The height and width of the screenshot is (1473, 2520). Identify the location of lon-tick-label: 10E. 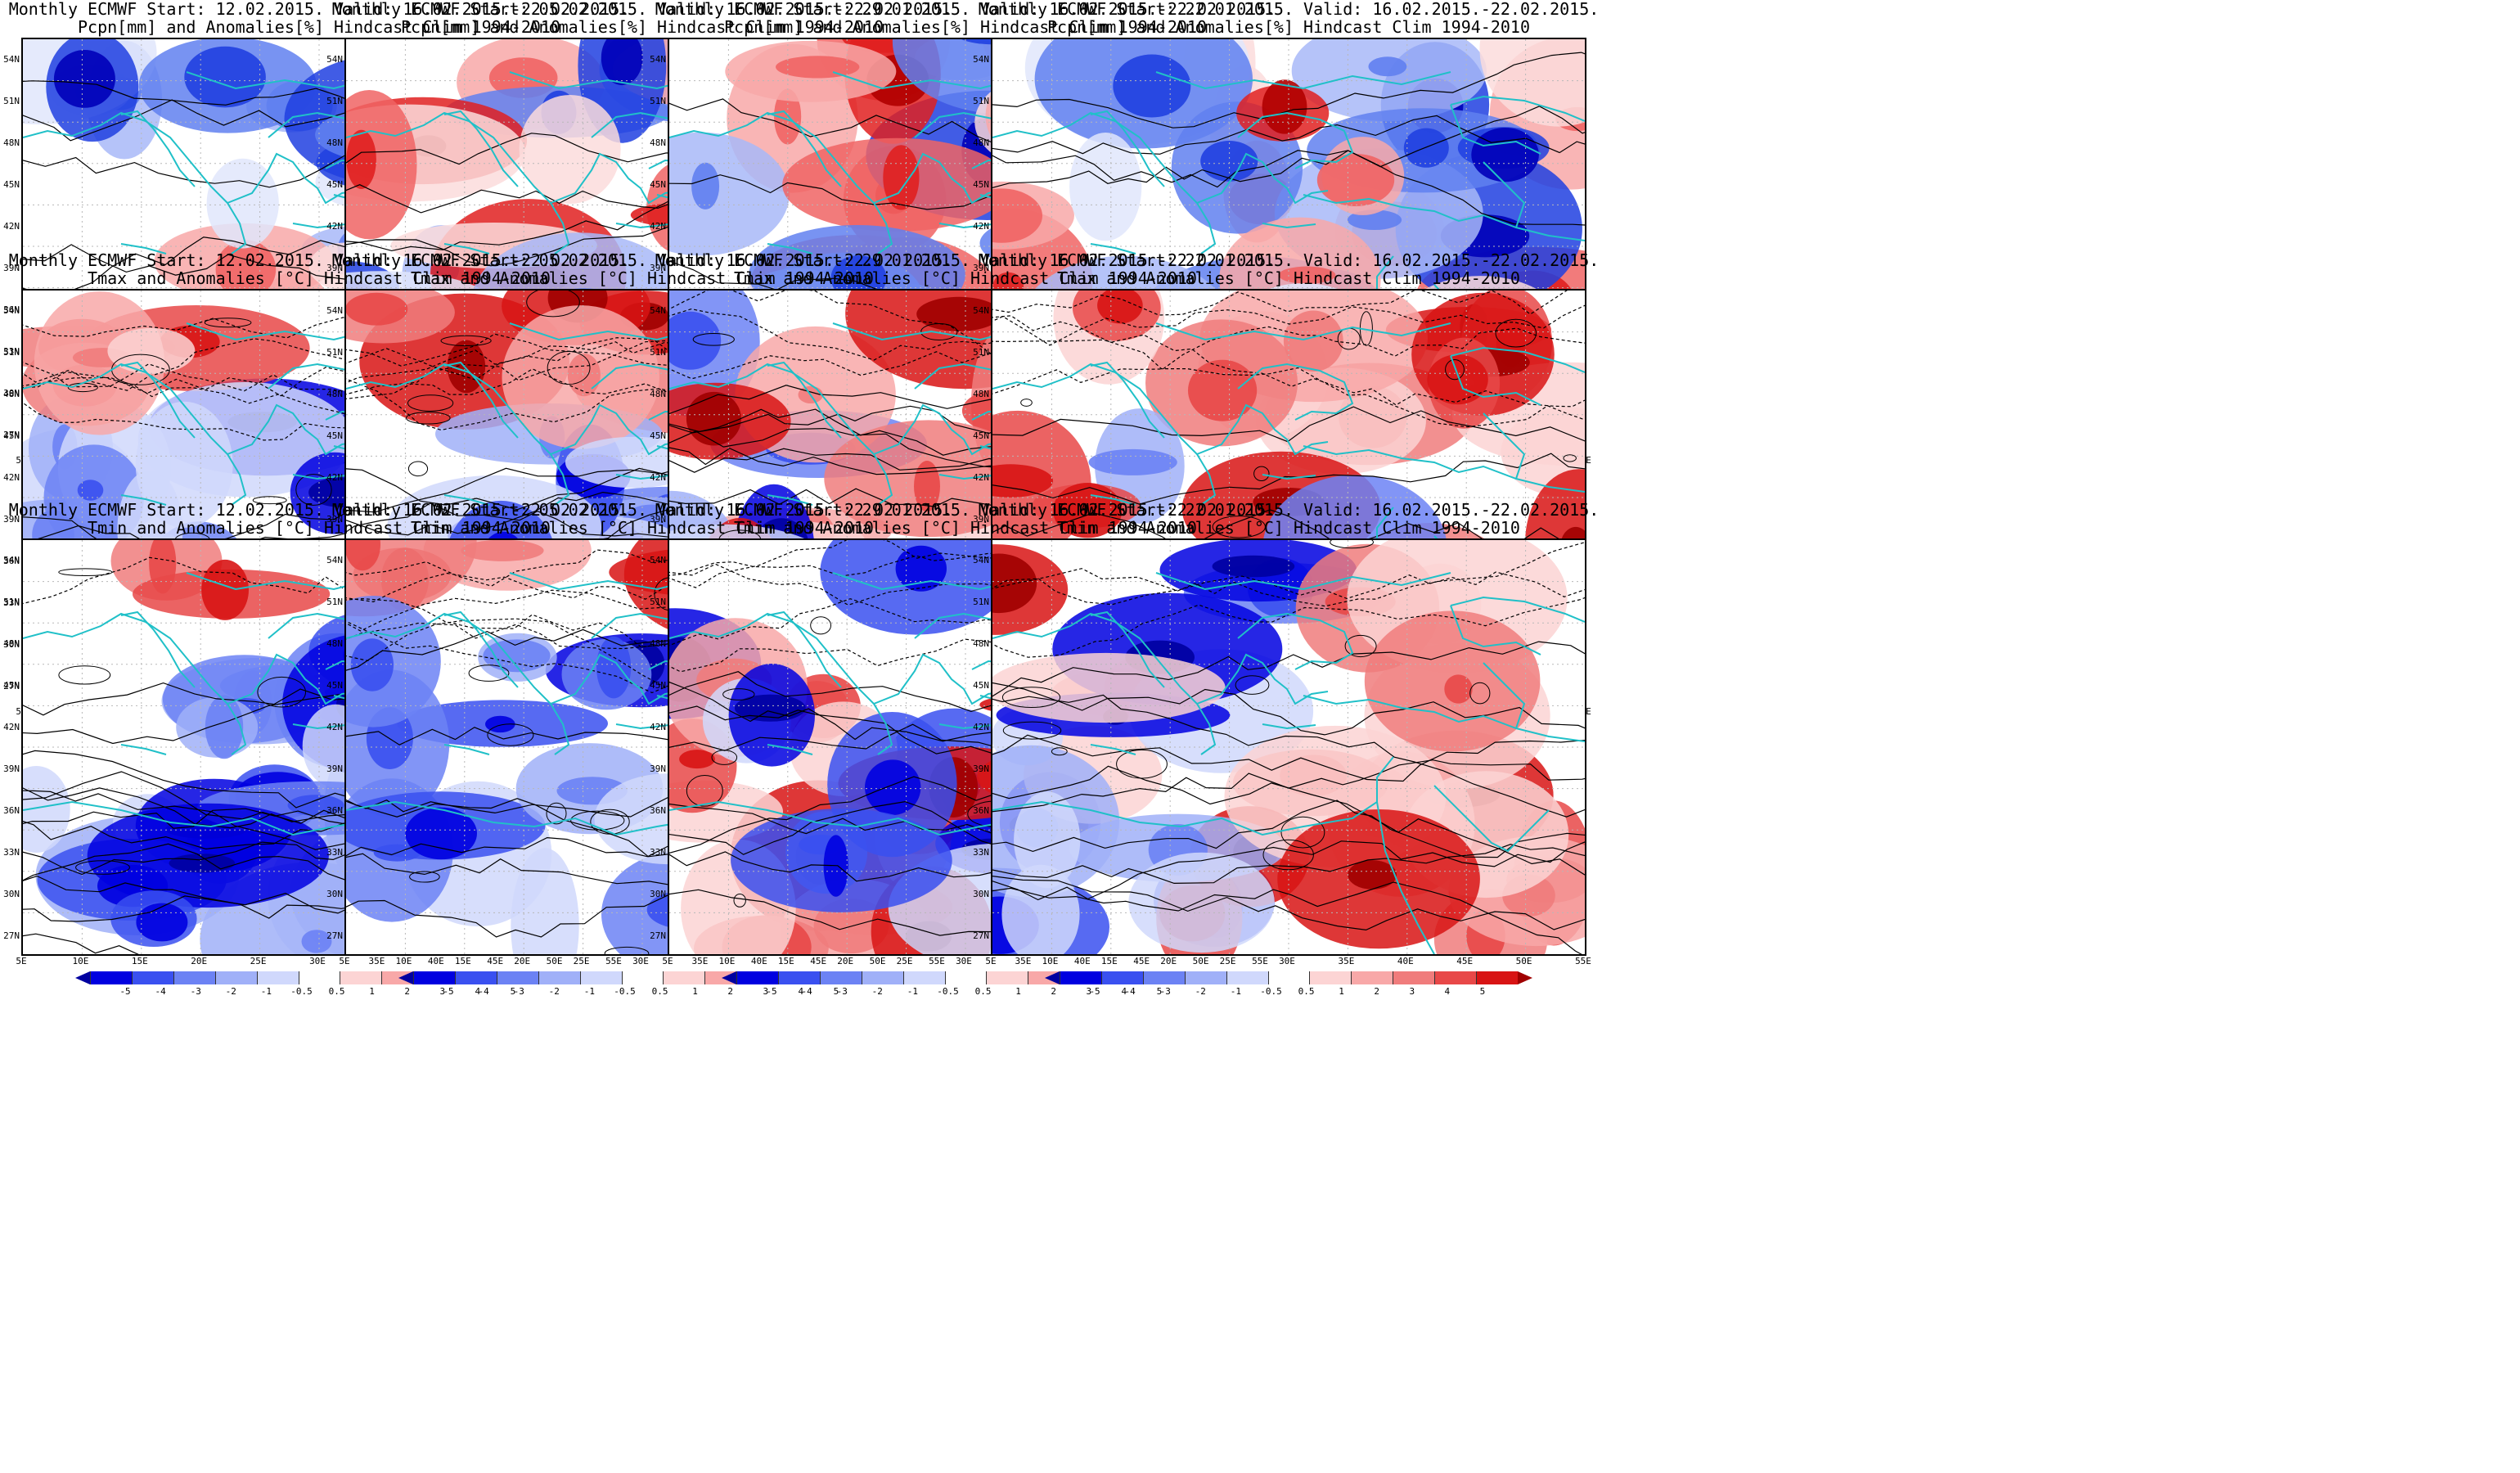
(81, 961).